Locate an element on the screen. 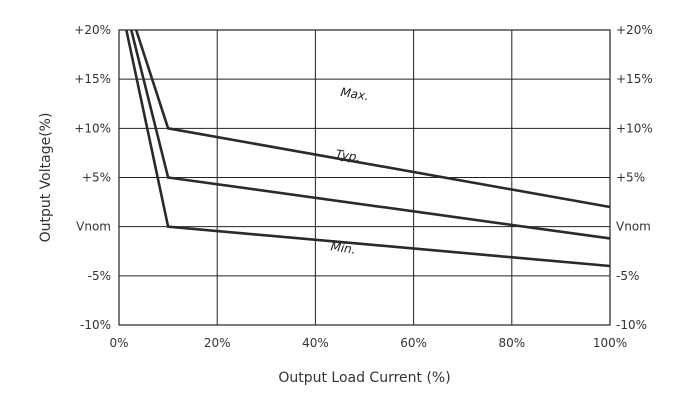 The width and height of the screenshot is (692, 419). series-label: Min. is located at coordinates (343, 247).